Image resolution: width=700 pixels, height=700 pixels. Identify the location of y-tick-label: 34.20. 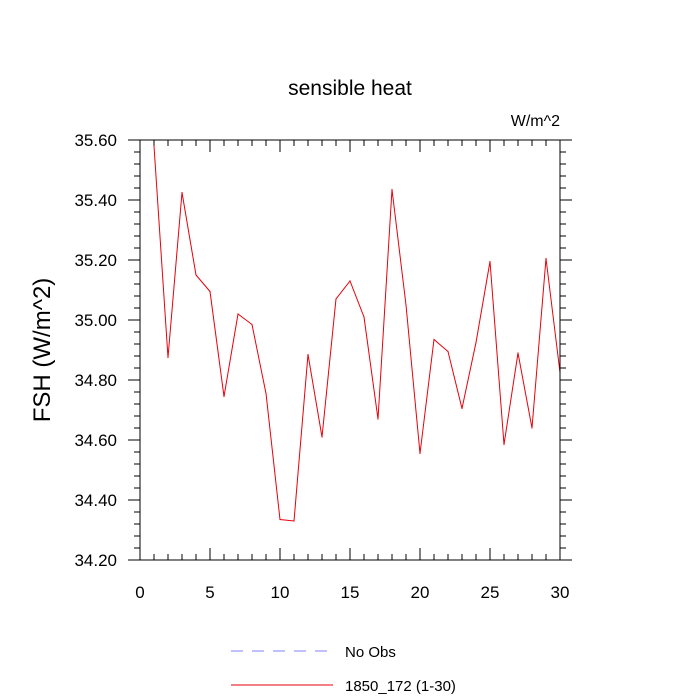
(95, 560).